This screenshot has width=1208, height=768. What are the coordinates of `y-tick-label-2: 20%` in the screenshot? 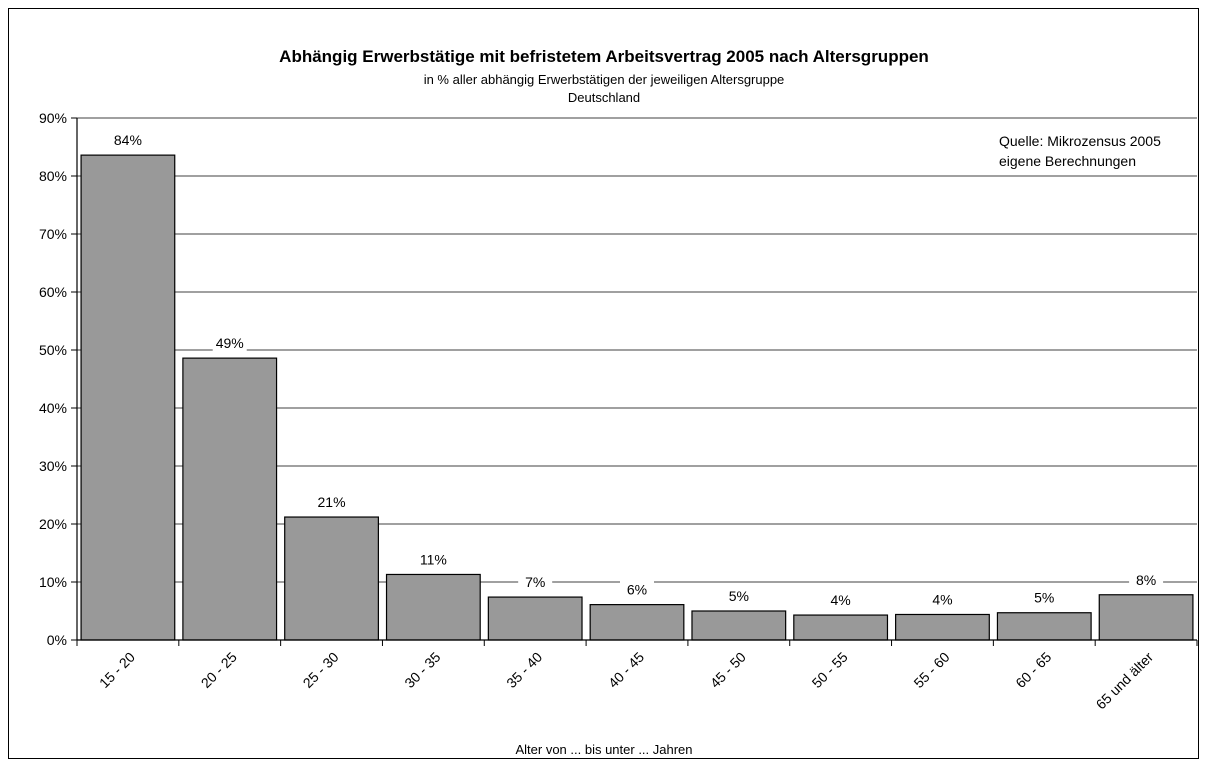 It's located at (53, 524).